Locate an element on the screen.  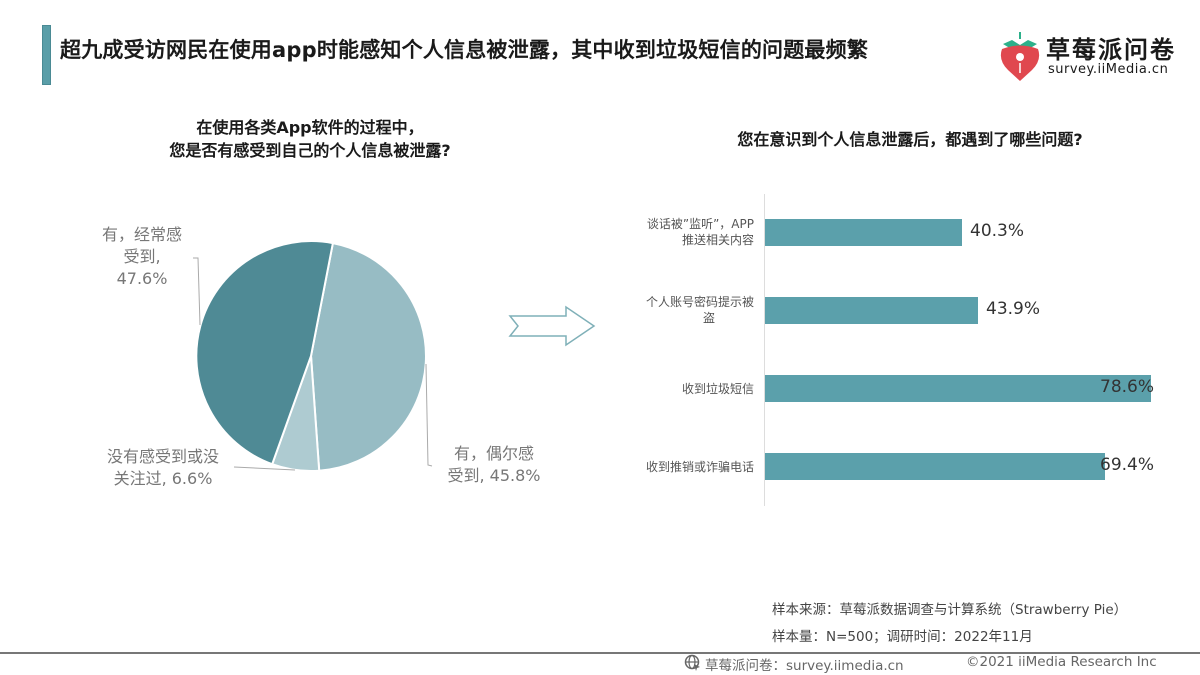
bar-spam-sms is located at coordinates (958, 388).